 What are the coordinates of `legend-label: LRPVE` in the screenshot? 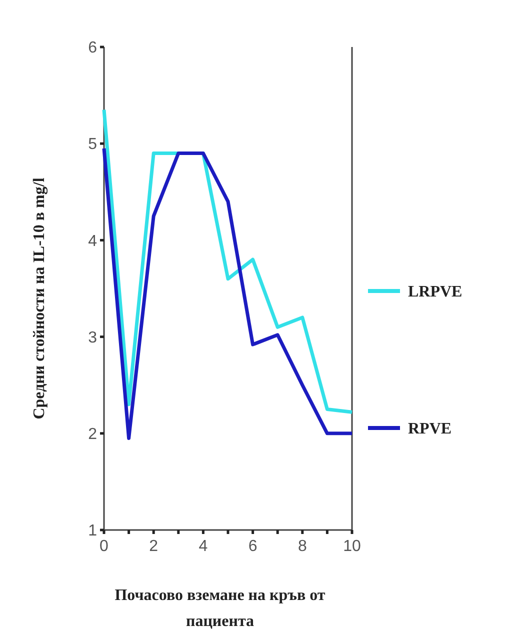 It's located at (435, 292).